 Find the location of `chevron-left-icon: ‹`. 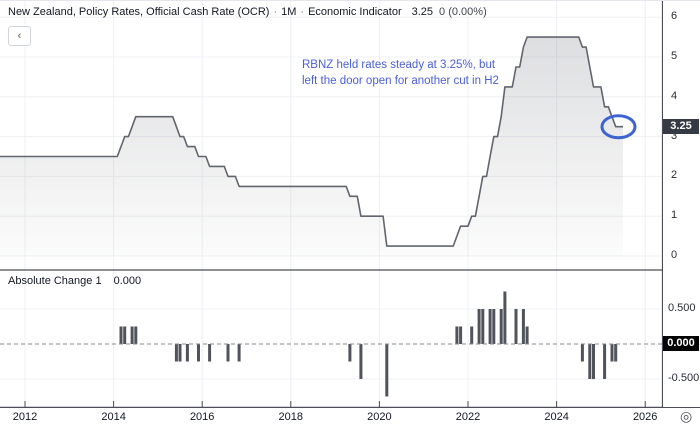

chevron-left-icon: ‹ is located at coordinates (19, 35).